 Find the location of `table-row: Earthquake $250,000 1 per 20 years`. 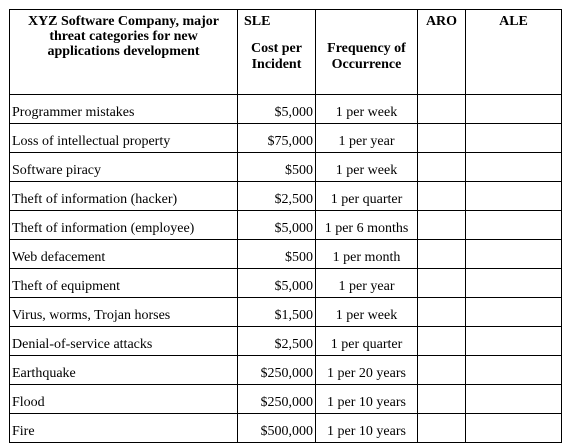

table-row: Earthquake $250,000 1 per 20 years is located at coordinates (285, 370).